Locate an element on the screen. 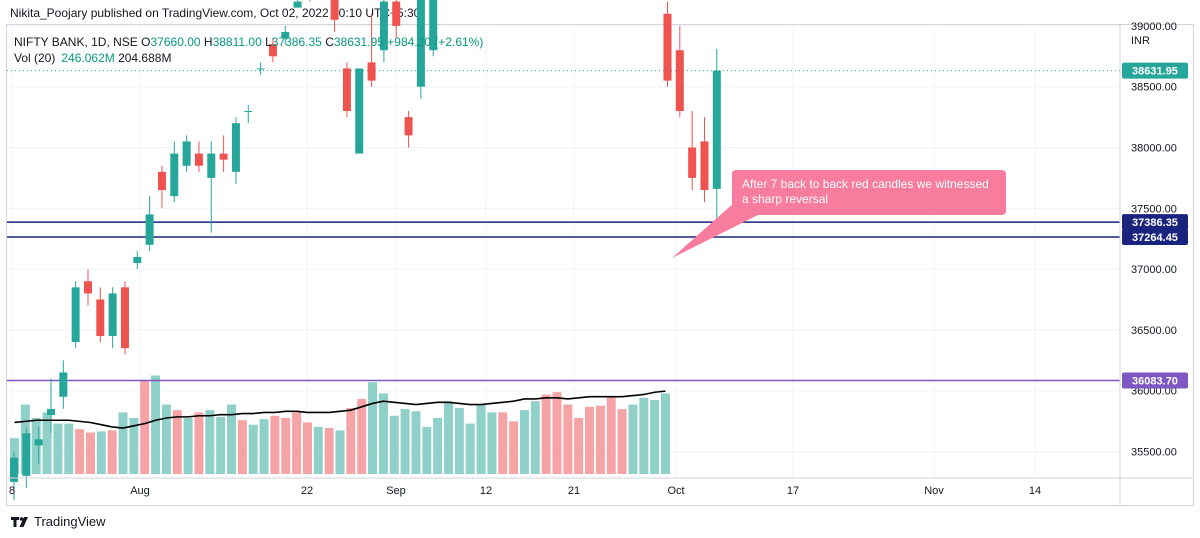 The width and height of the screenshot is (1200, 538). tradingview-brand: TradingView is located at coordinates (70, 521).